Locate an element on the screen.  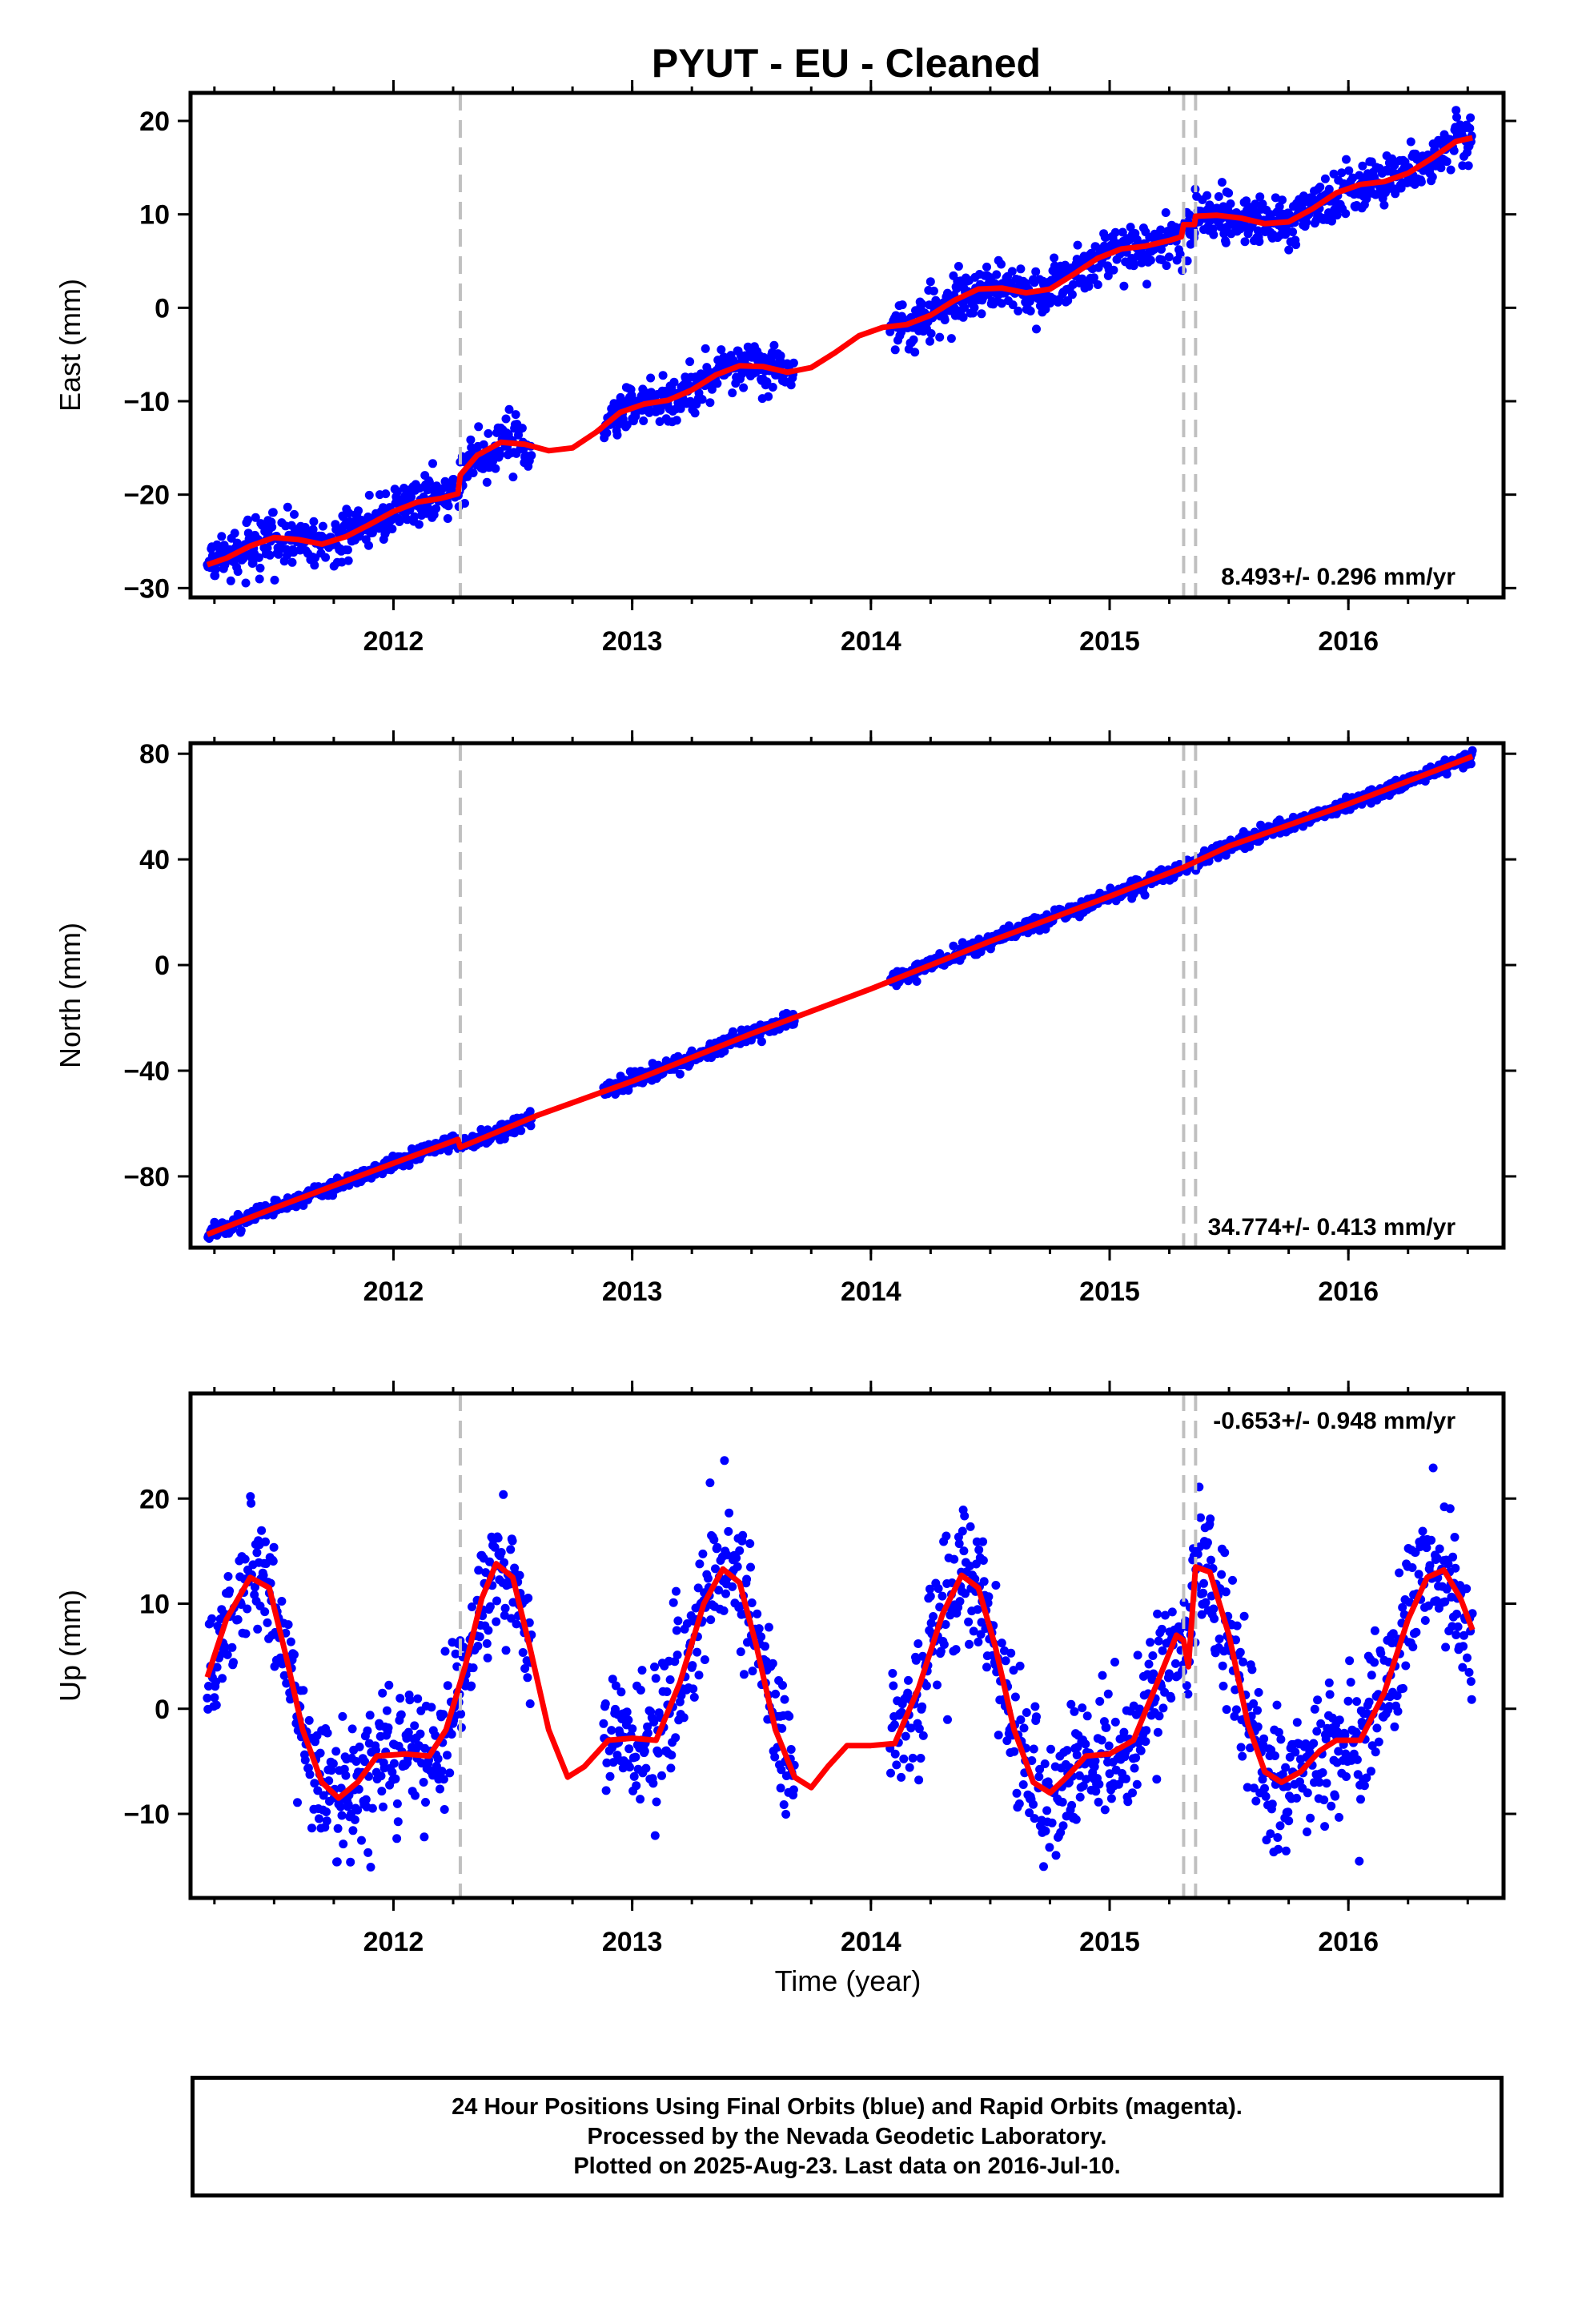
up-rate-label: -0.653+/- 0.948 mm/yr is located at coordinates (1334, 1421).